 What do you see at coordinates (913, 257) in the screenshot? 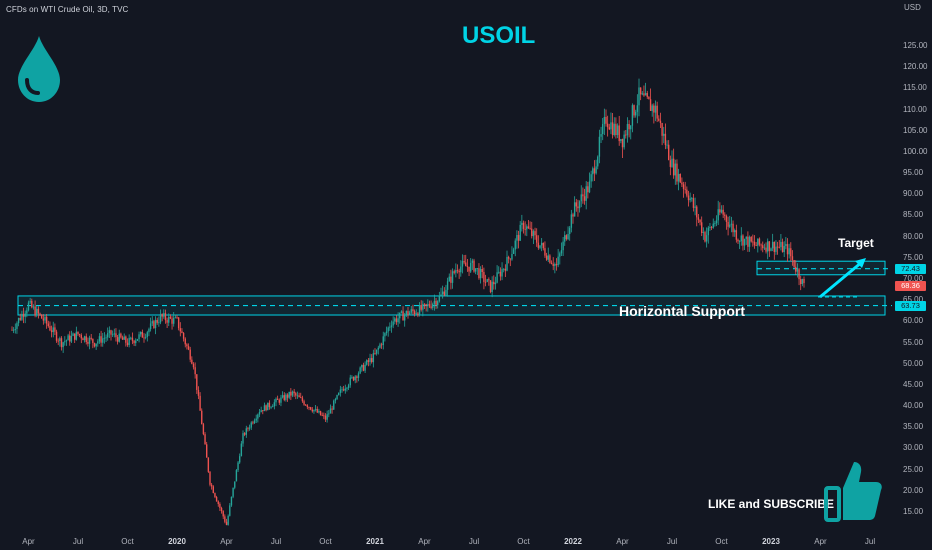
I see `y-tick-label: 75.00` at bounding box center [913, 257].